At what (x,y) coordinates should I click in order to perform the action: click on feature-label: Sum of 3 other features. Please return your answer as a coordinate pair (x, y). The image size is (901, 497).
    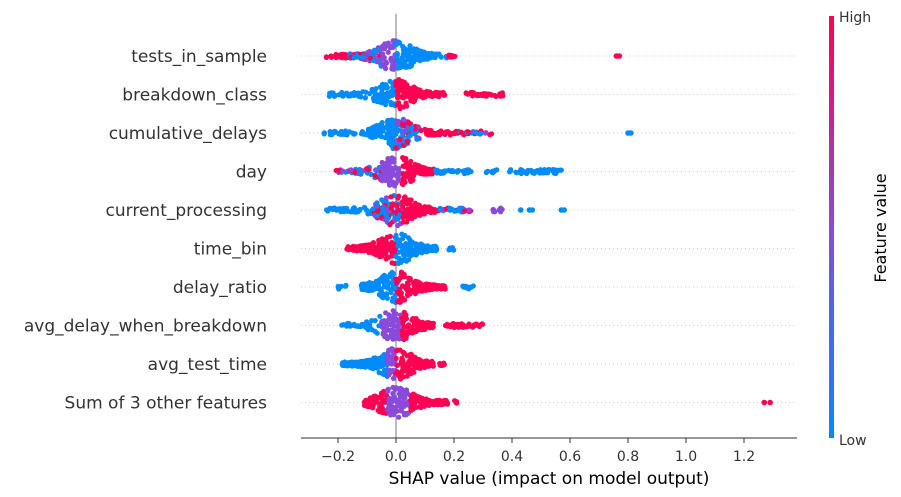
    Looking at the image, I should click on (166, 404).